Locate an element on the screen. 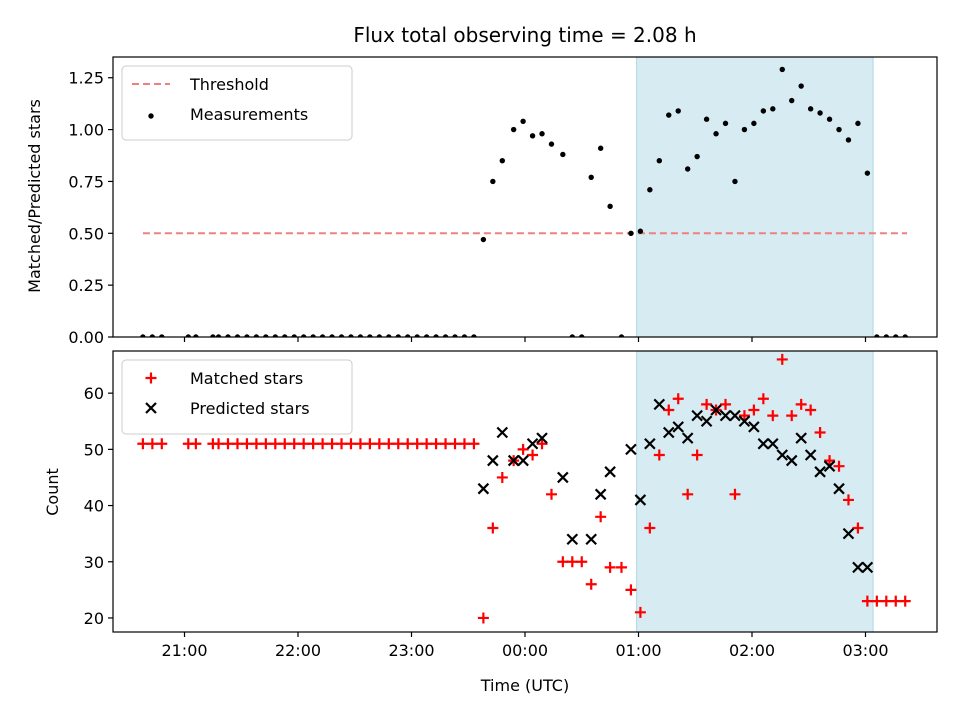  x-tick-label: 01:00 is located at coordinates (638, 650).